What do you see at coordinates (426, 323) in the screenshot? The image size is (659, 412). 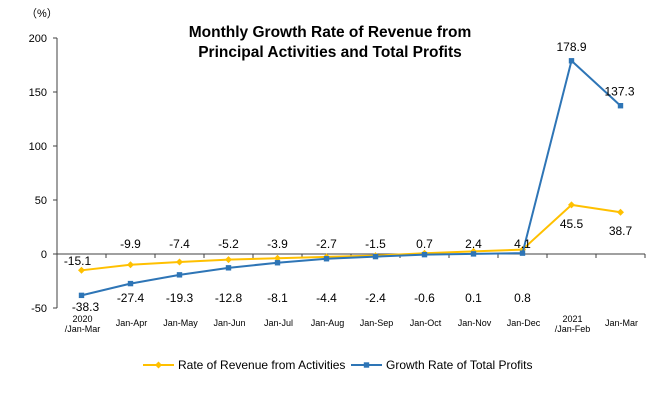 I see `x-tick-label: Jan-Oct` at bounding box center [426, 323].